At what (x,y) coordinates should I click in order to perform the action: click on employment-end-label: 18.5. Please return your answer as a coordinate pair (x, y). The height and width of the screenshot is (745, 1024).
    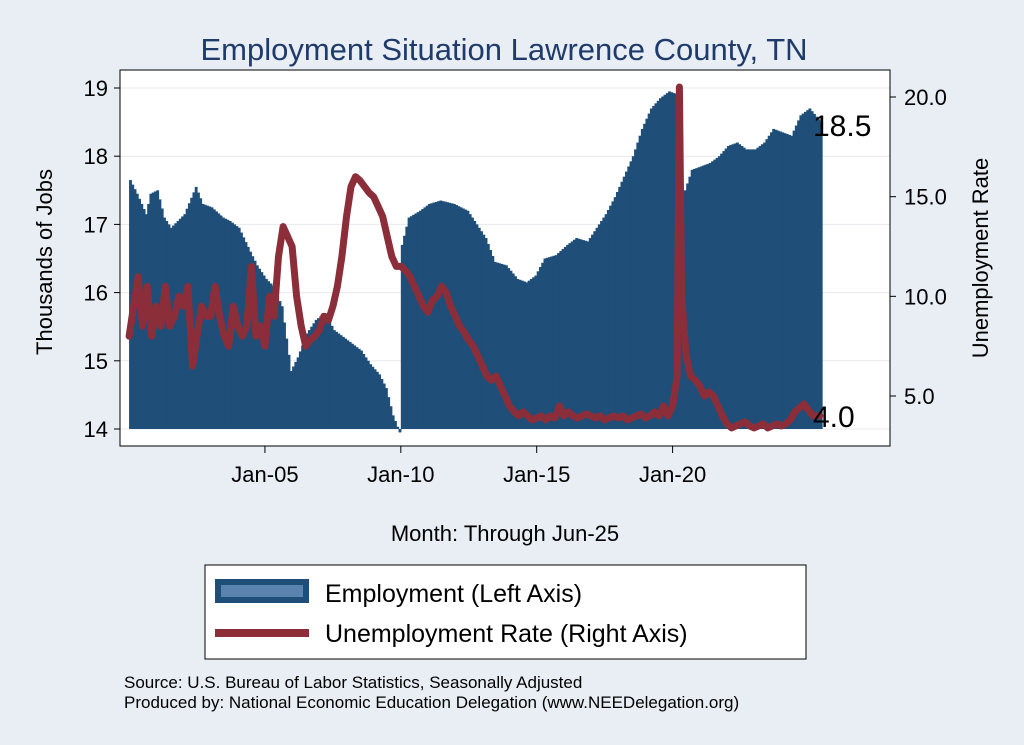
    Looking at the image, I should click on (842, 126).